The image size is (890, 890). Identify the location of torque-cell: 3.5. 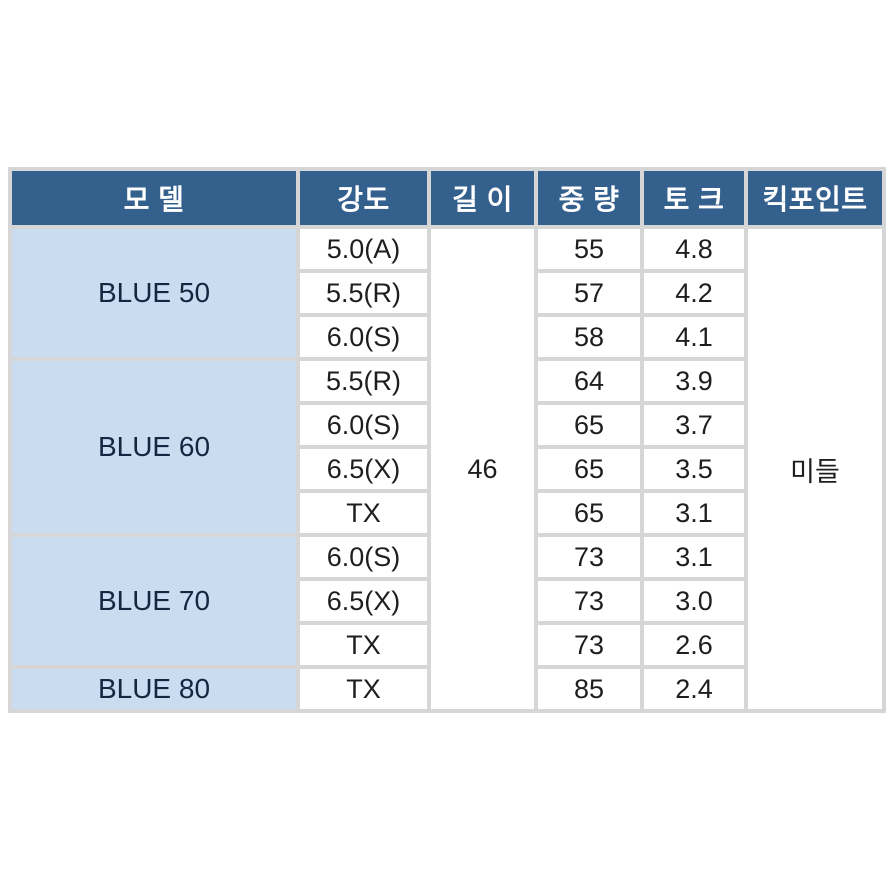
(694, 469).